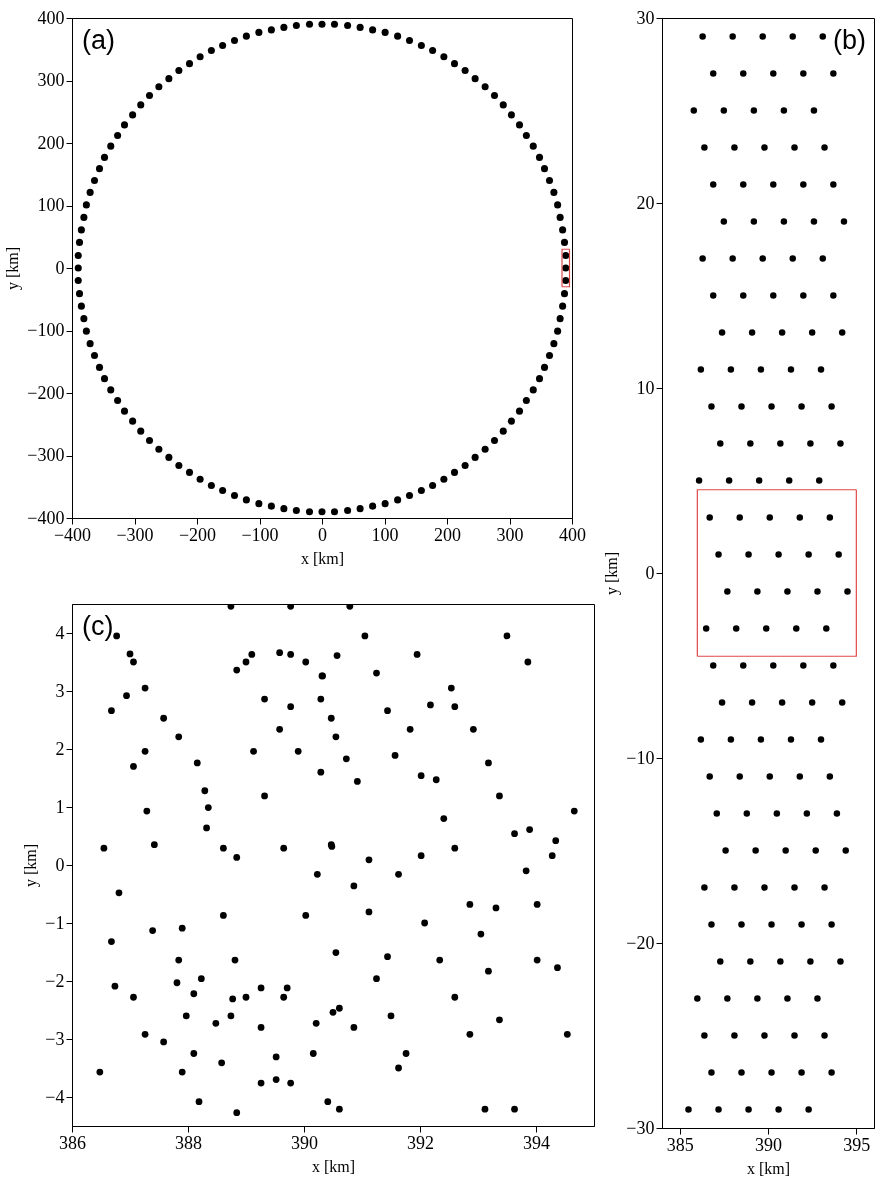 The height and width of the screenshot is (1200, 888). Describe the element at coordinates (46, 330) in the screenshot. I see `y-tick-label: −100` at that location.